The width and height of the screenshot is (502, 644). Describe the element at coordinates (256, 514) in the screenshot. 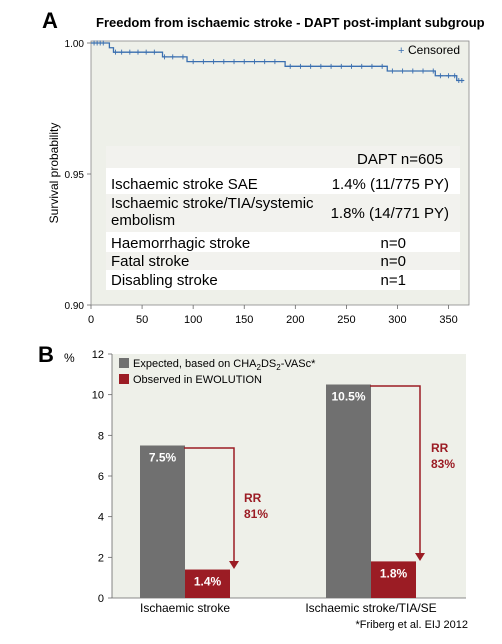

I see `rr-value-ischaemic-stroke: 81%` at that location.